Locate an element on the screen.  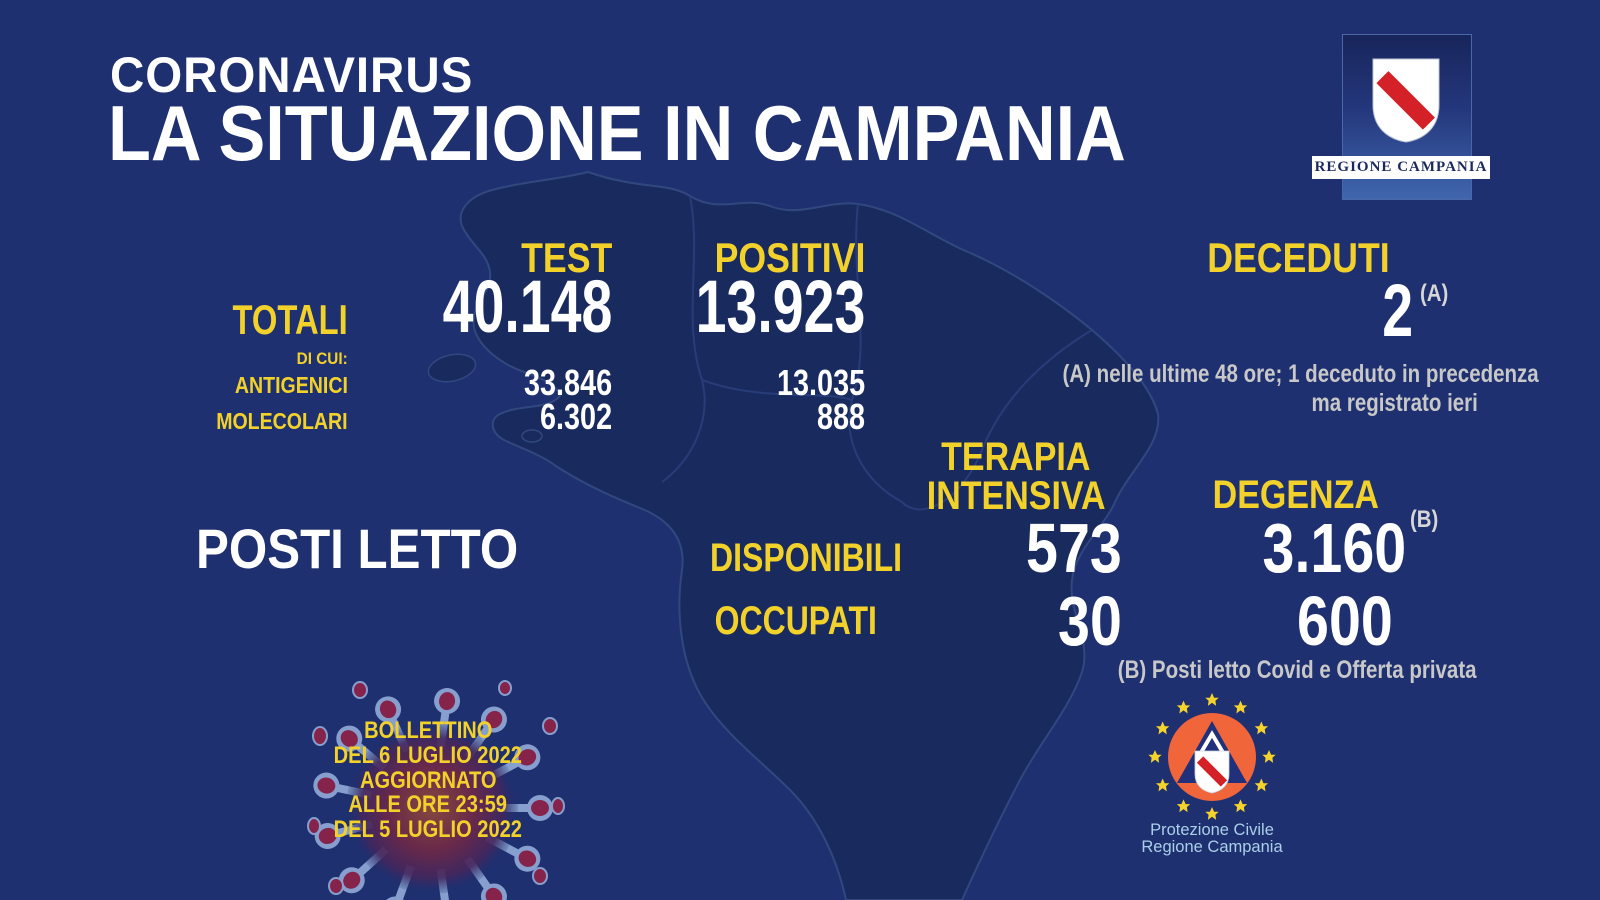
posti-letto-label: POSTI LETTO is located at coordinates (379, 548).